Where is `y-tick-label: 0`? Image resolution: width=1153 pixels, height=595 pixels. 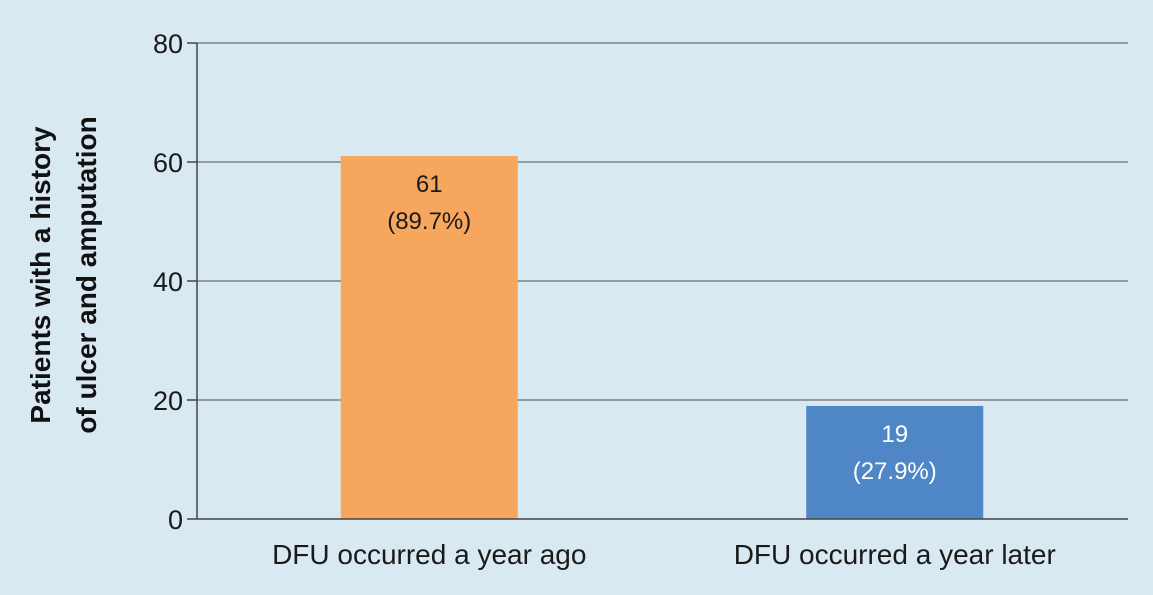 y-tick-label: 0 is located at coordinates (175, 520).